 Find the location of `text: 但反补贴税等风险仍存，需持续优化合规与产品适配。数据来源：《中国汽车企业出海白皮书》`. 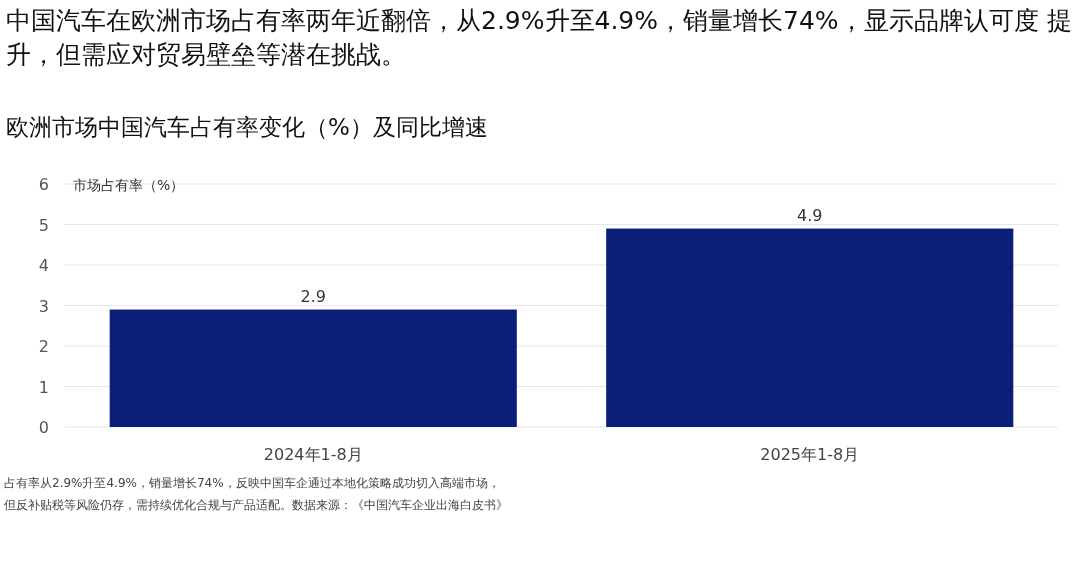

text: 但反补贴税等风险仍存，需持续优化合规与产品适配。数据来源：《中国汽车企业出海白皮书》 is located at coordinates (256, 505).